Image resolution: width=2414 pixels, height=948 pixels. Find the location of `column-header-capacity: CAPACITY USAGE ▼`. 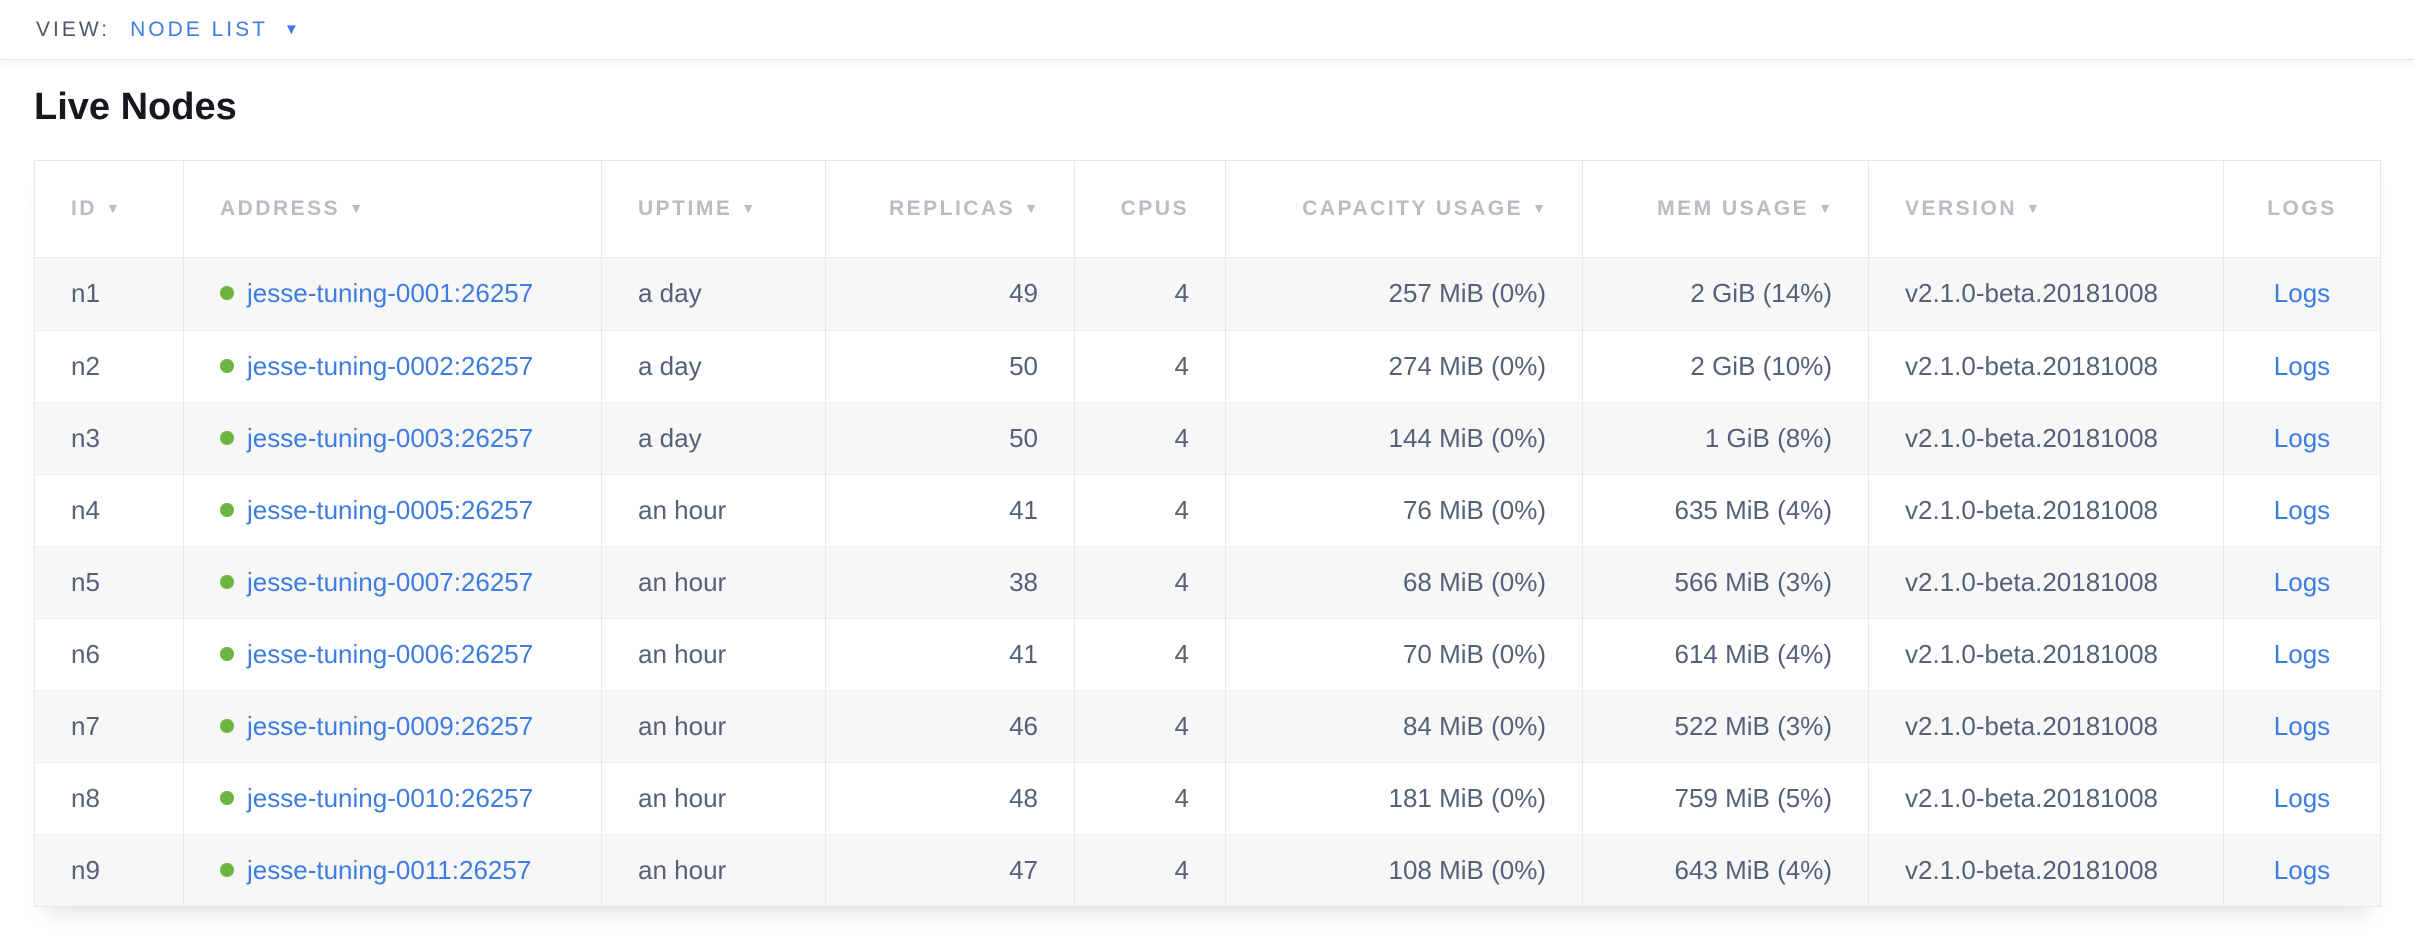

column-header-capacity: CAPACITY USAGE ▼ is located at coordinates (1403, 209).